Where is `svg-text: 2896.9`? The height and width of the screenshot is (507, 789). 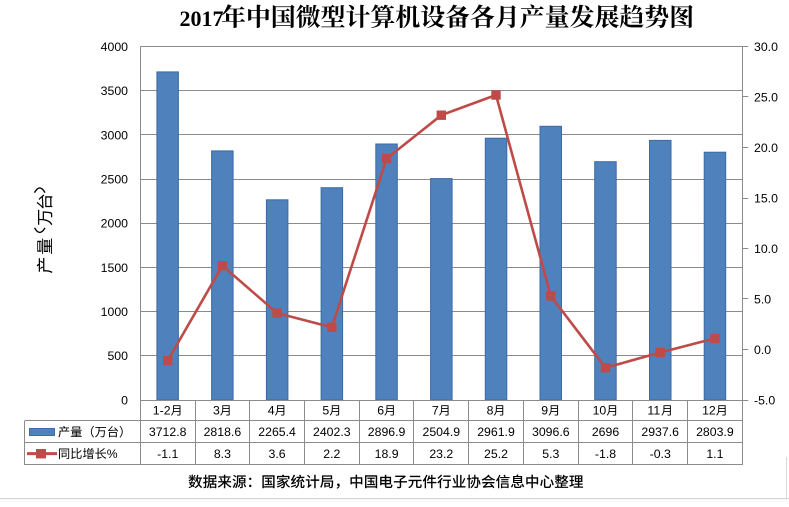 svg-text: 2896.9 is located at coordinates (387, 432).